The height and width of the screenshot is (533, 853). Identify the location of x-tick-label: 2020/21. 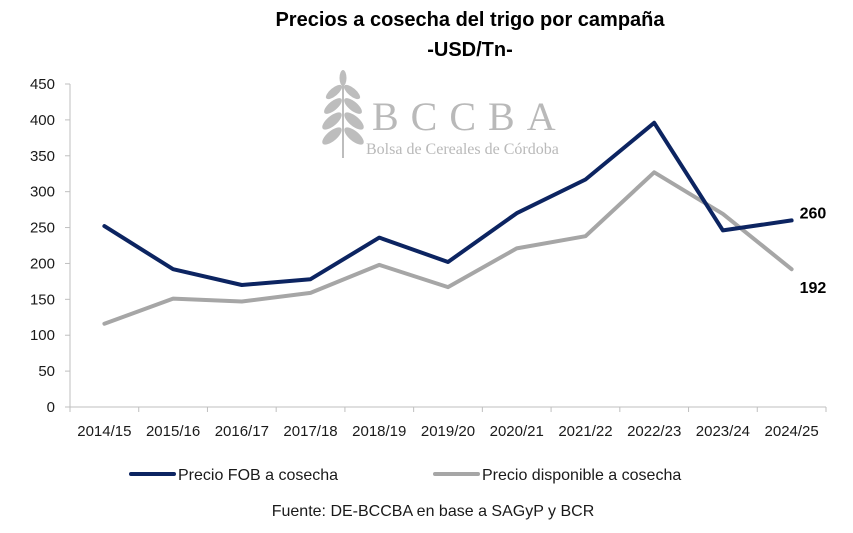
(517, 431).